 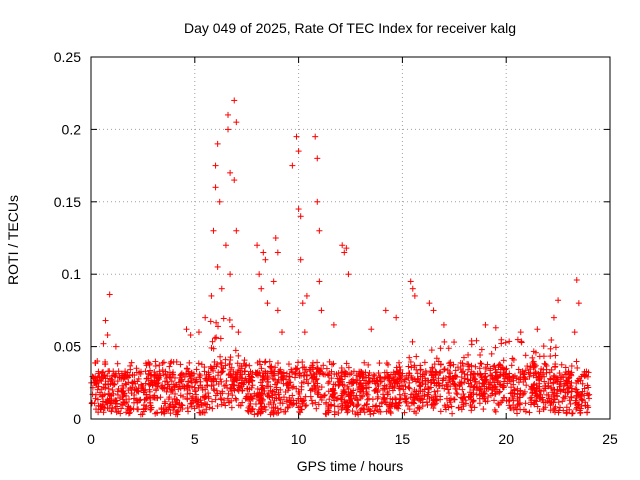 I want to click on y-tick-label: 0.05, so click(x=67, y=347).